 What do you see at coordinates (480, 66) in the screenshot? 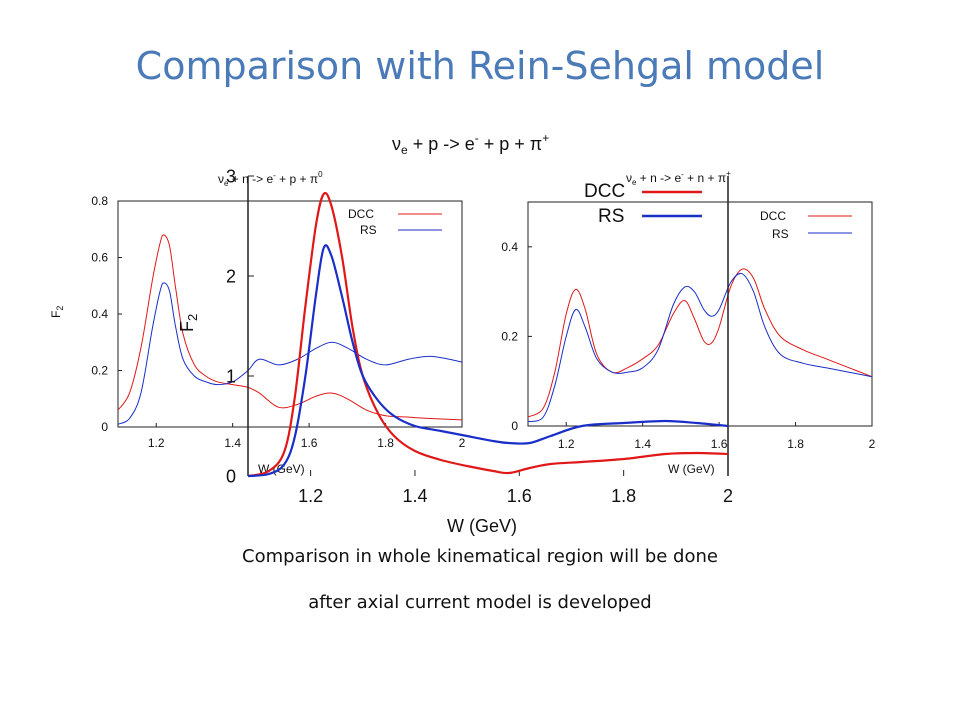
I see `slide-title: Comparison with Rein-Sehgal model` at bounding box center [480, 66].